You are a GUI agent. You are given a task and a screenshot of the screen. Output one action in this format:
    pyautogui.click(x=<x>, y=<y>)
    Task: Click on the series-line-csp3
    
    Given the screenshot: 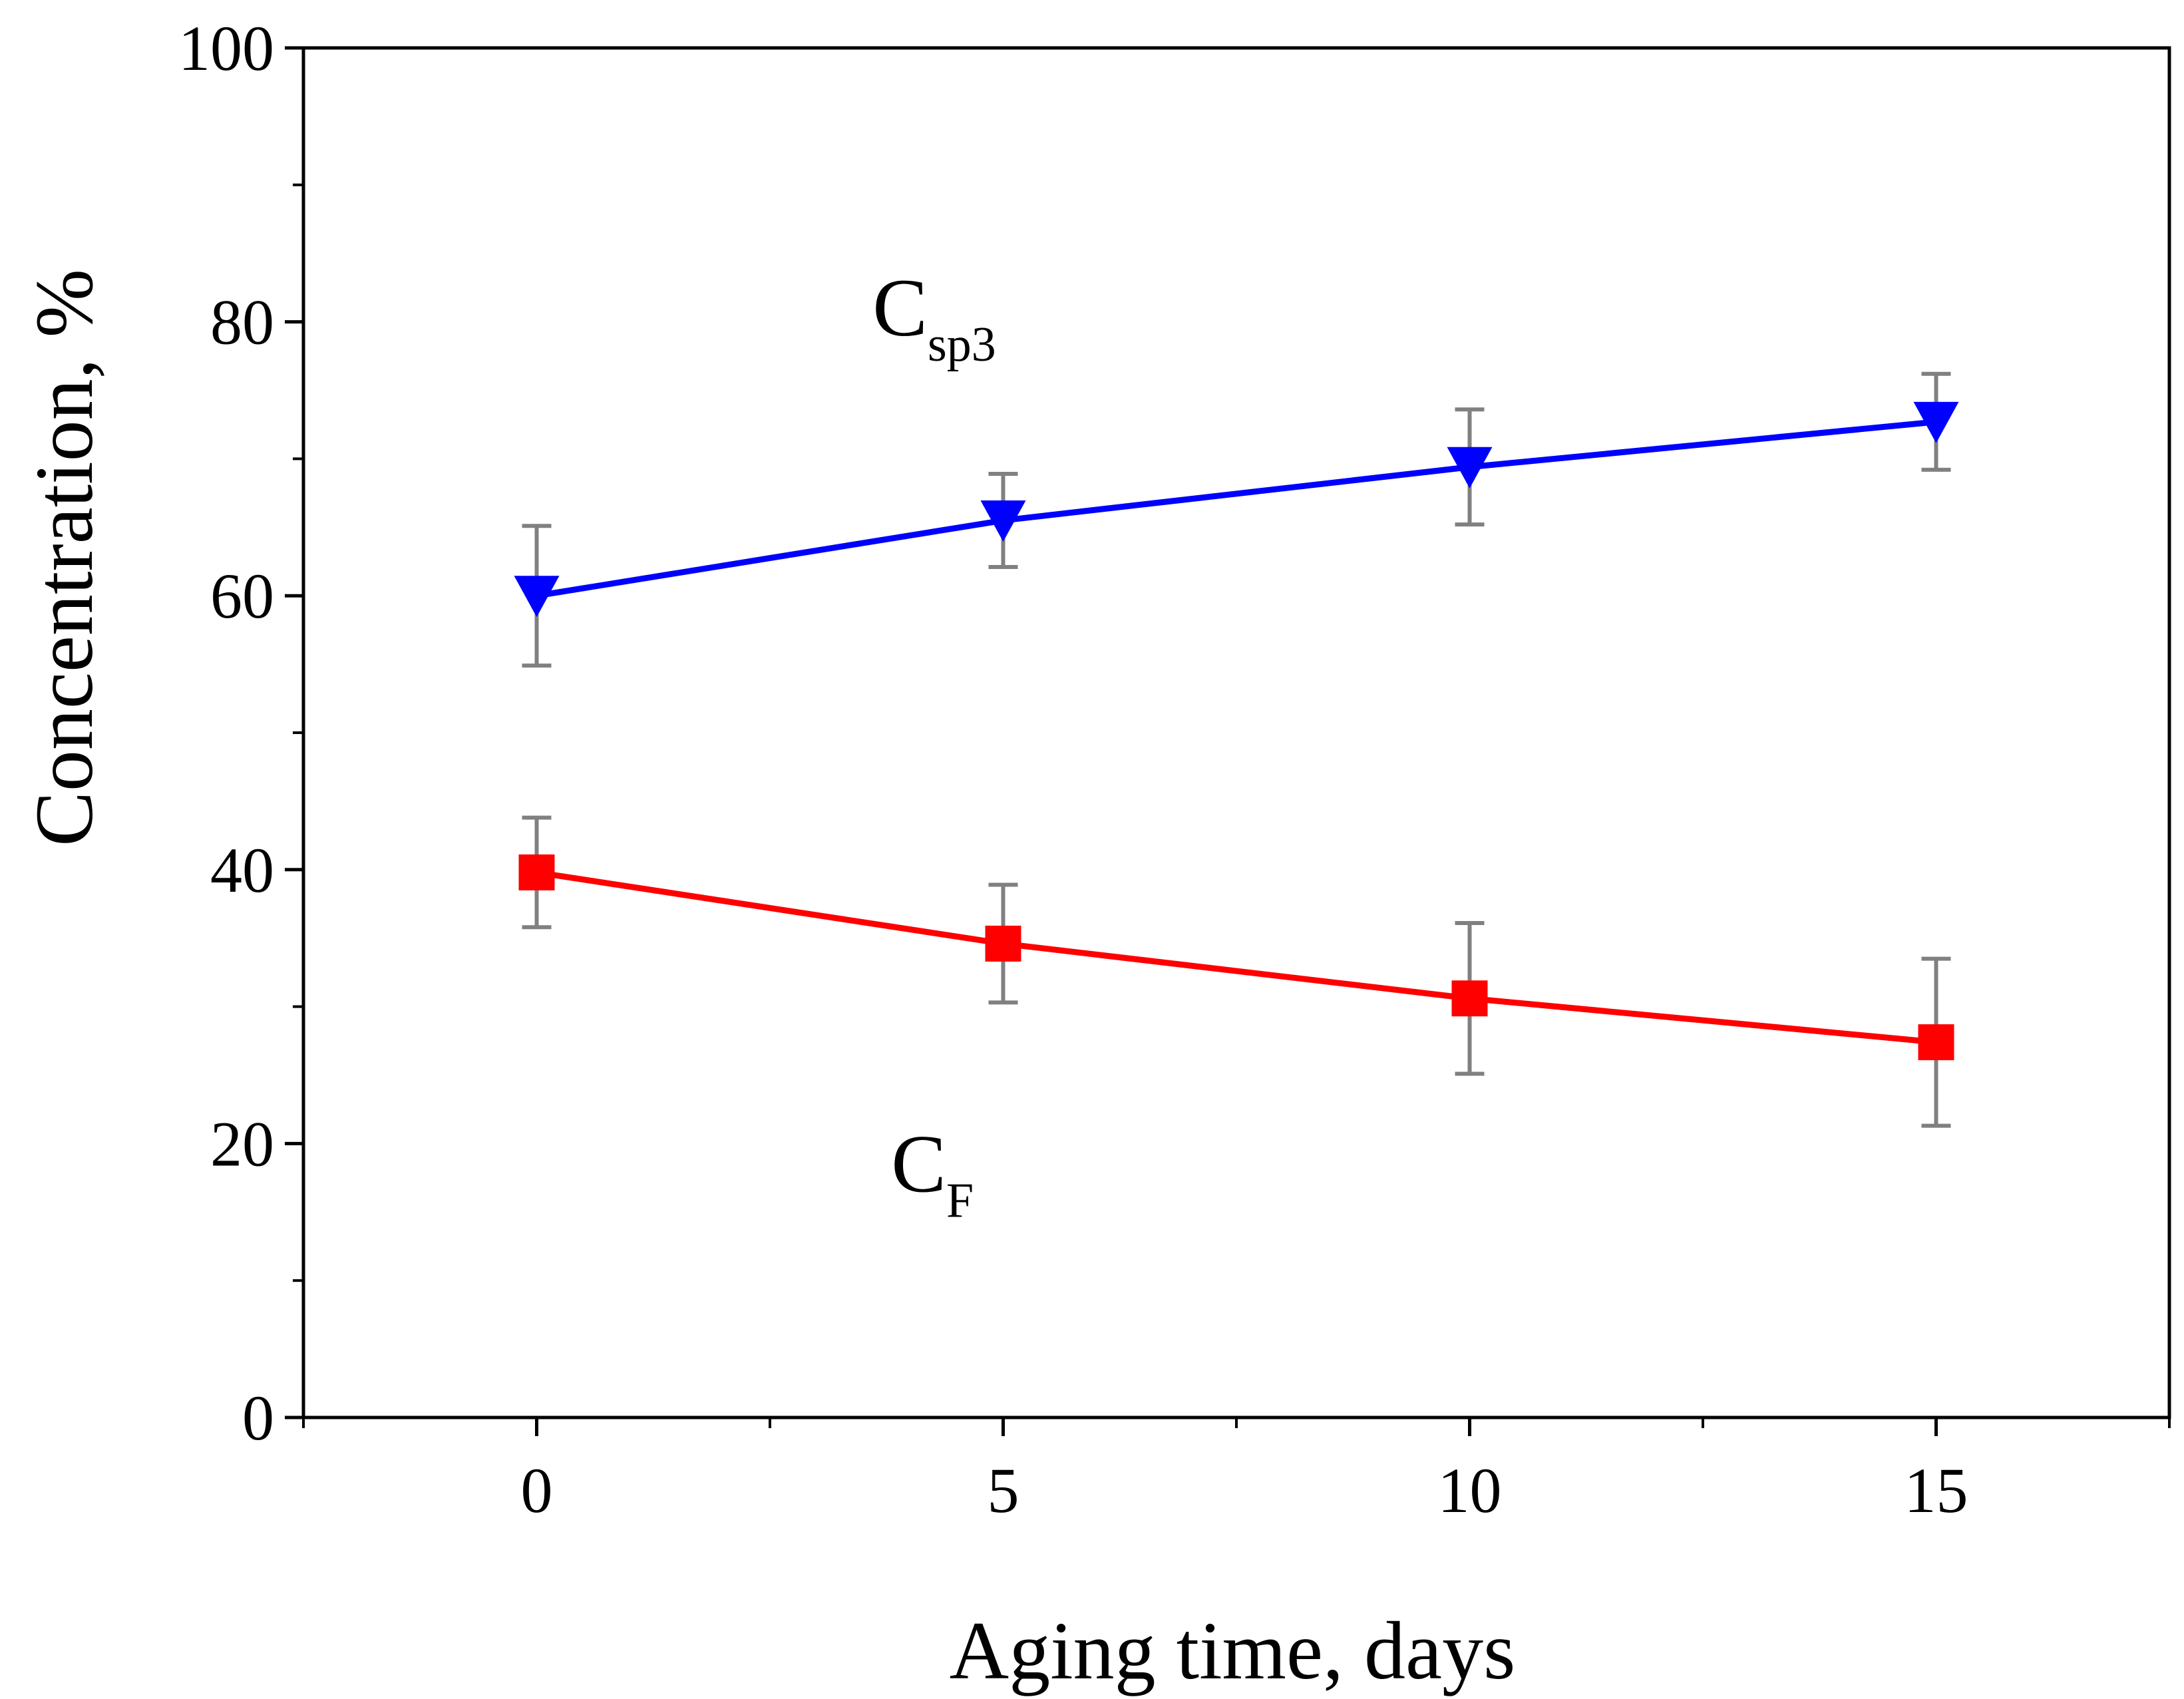 What is the action you would take?
    pyautogui.click(x=1236, y=509)
    